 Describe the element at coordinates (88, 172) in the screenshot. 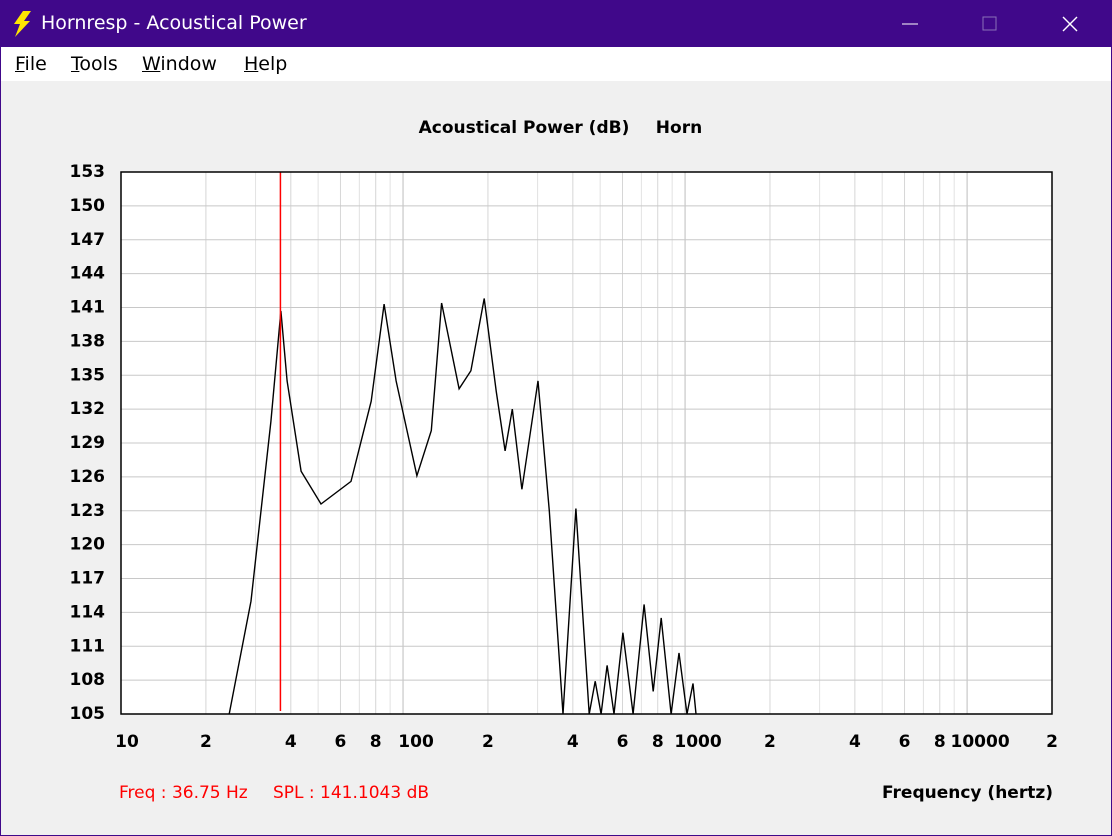

I see `y-tick-label: 153` at that location.